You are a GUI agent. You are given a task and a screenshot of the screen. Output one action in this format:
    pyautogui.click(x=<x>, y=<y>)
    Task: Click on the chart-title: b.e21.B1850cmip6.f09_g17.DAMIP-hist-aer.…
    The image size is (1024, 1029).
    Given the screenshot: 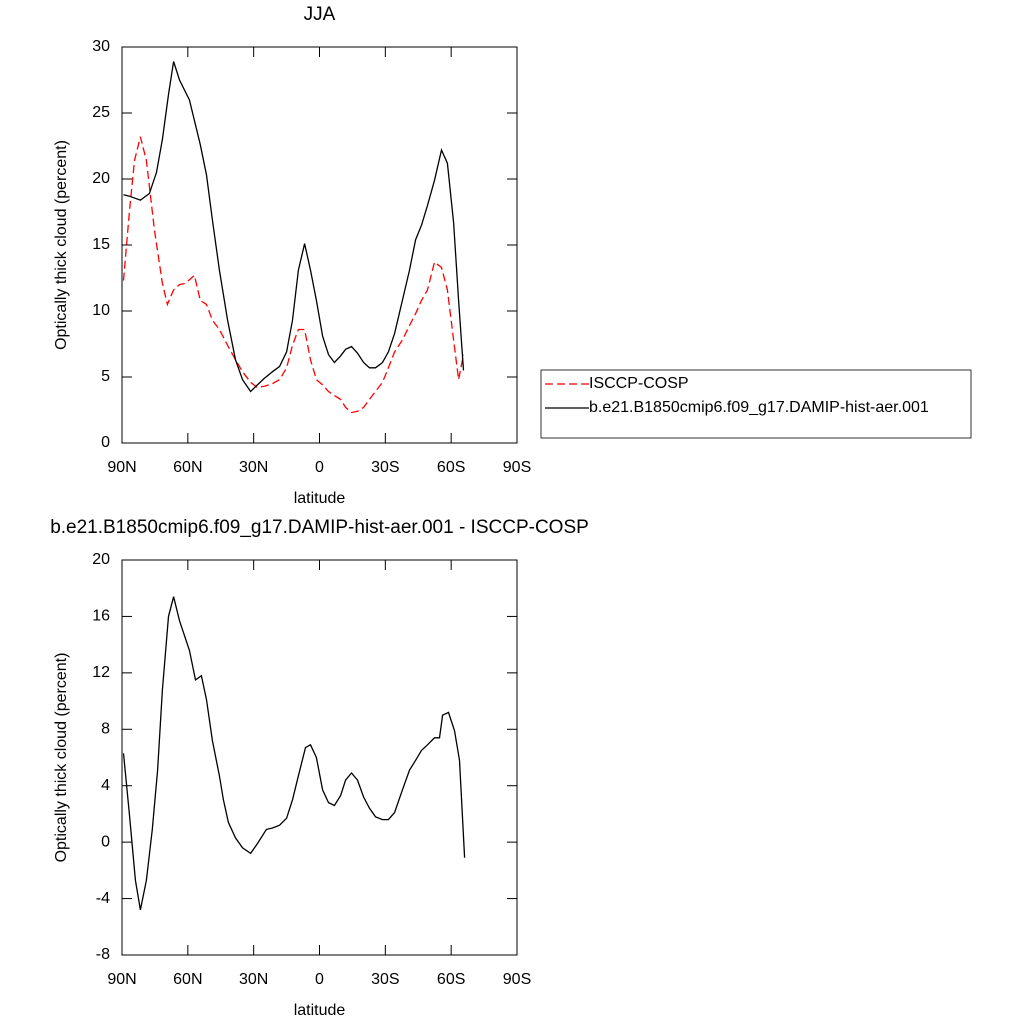 What is the action you would take?
    pyautogui.click(x=319, y=527)
    